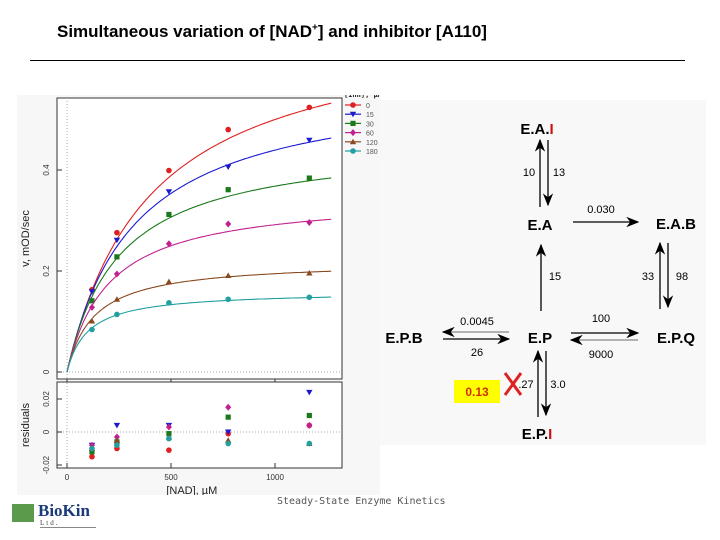  Describe the element at coordinates (46, 399) in the screenshot. I see `residual-y-tick-label: 0.02` at that location.